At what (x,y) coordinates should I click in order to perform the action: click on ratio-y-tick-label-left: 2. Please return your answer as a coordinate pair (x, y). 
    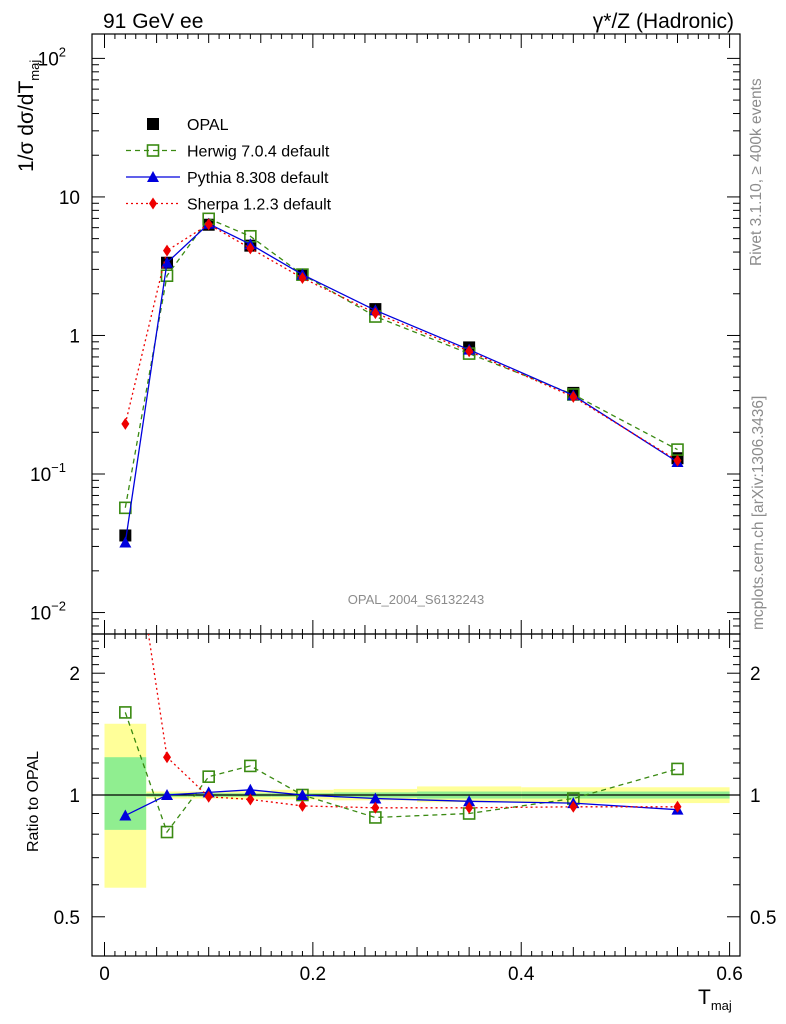
    Looking at the image, I should click on (74, 674).